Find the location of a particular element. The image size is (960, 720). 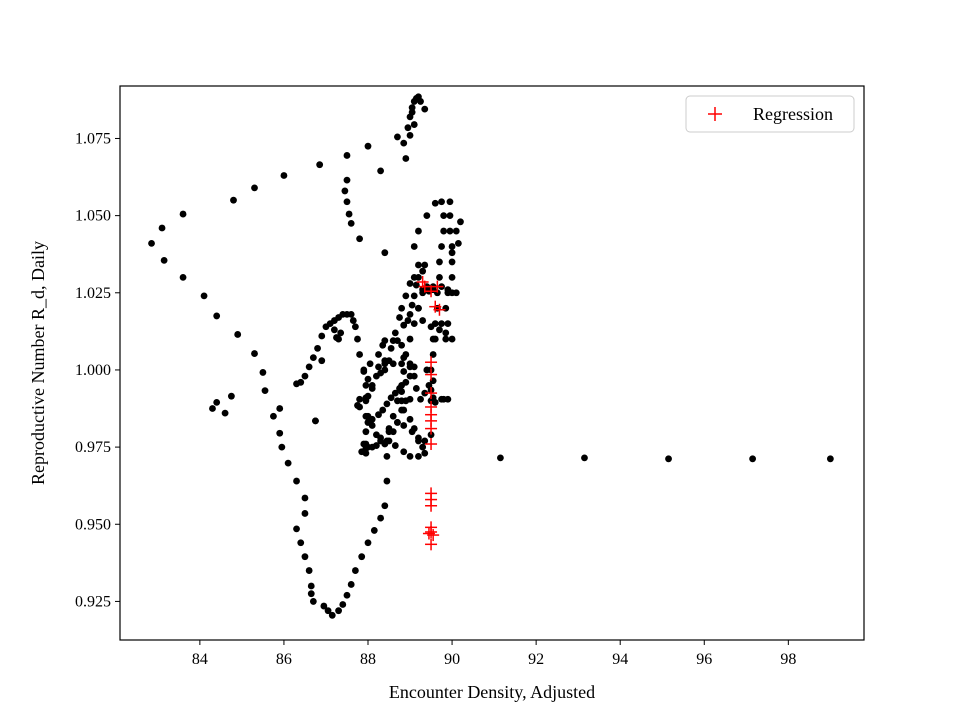

y-tick-label: 0.975 is located at coordinates (93, 447).